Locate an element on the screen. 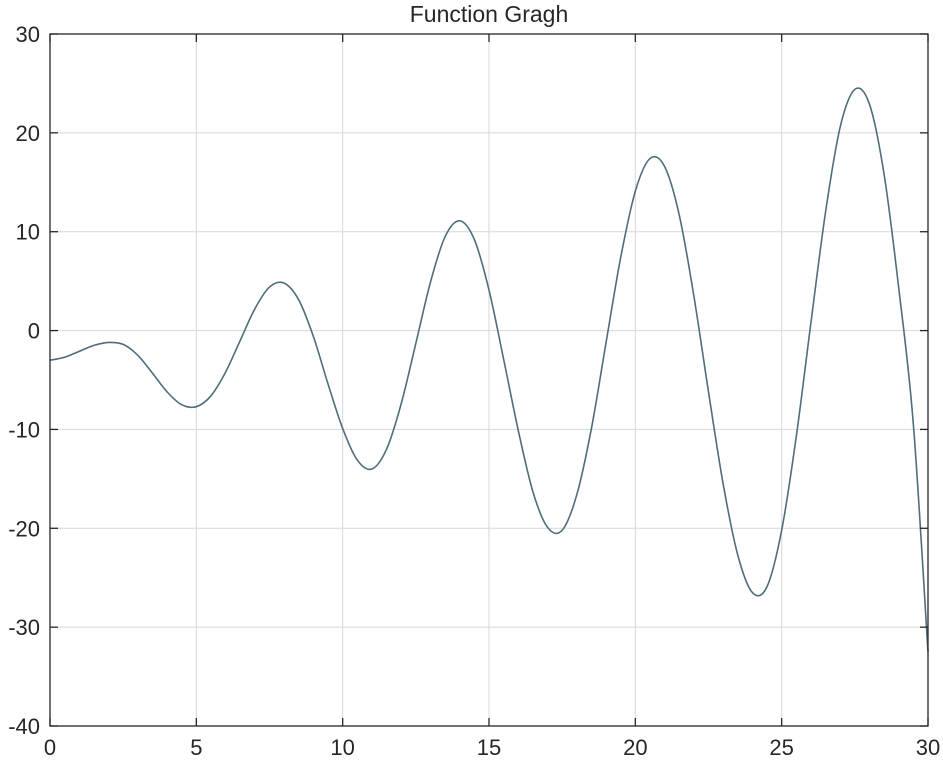 Image resolution: width=943 pixels, height=767 pixels. x-tick-label: 25 is located at coordinates (781, 747).